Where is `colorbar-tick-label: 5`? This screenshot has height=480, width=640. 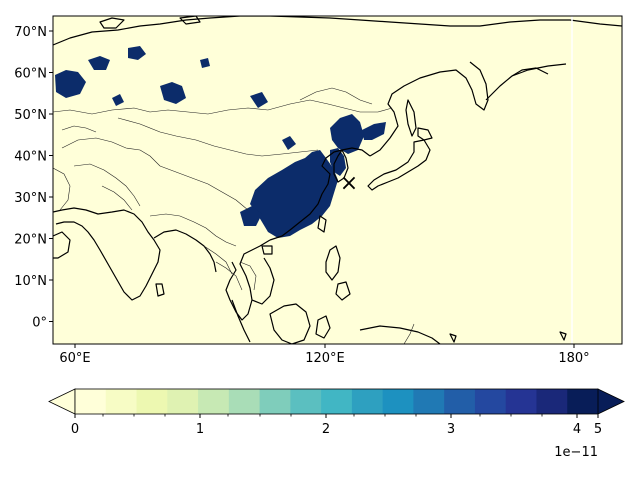
colorbar-tick-label: 5 is located at coordinates (598, 429).